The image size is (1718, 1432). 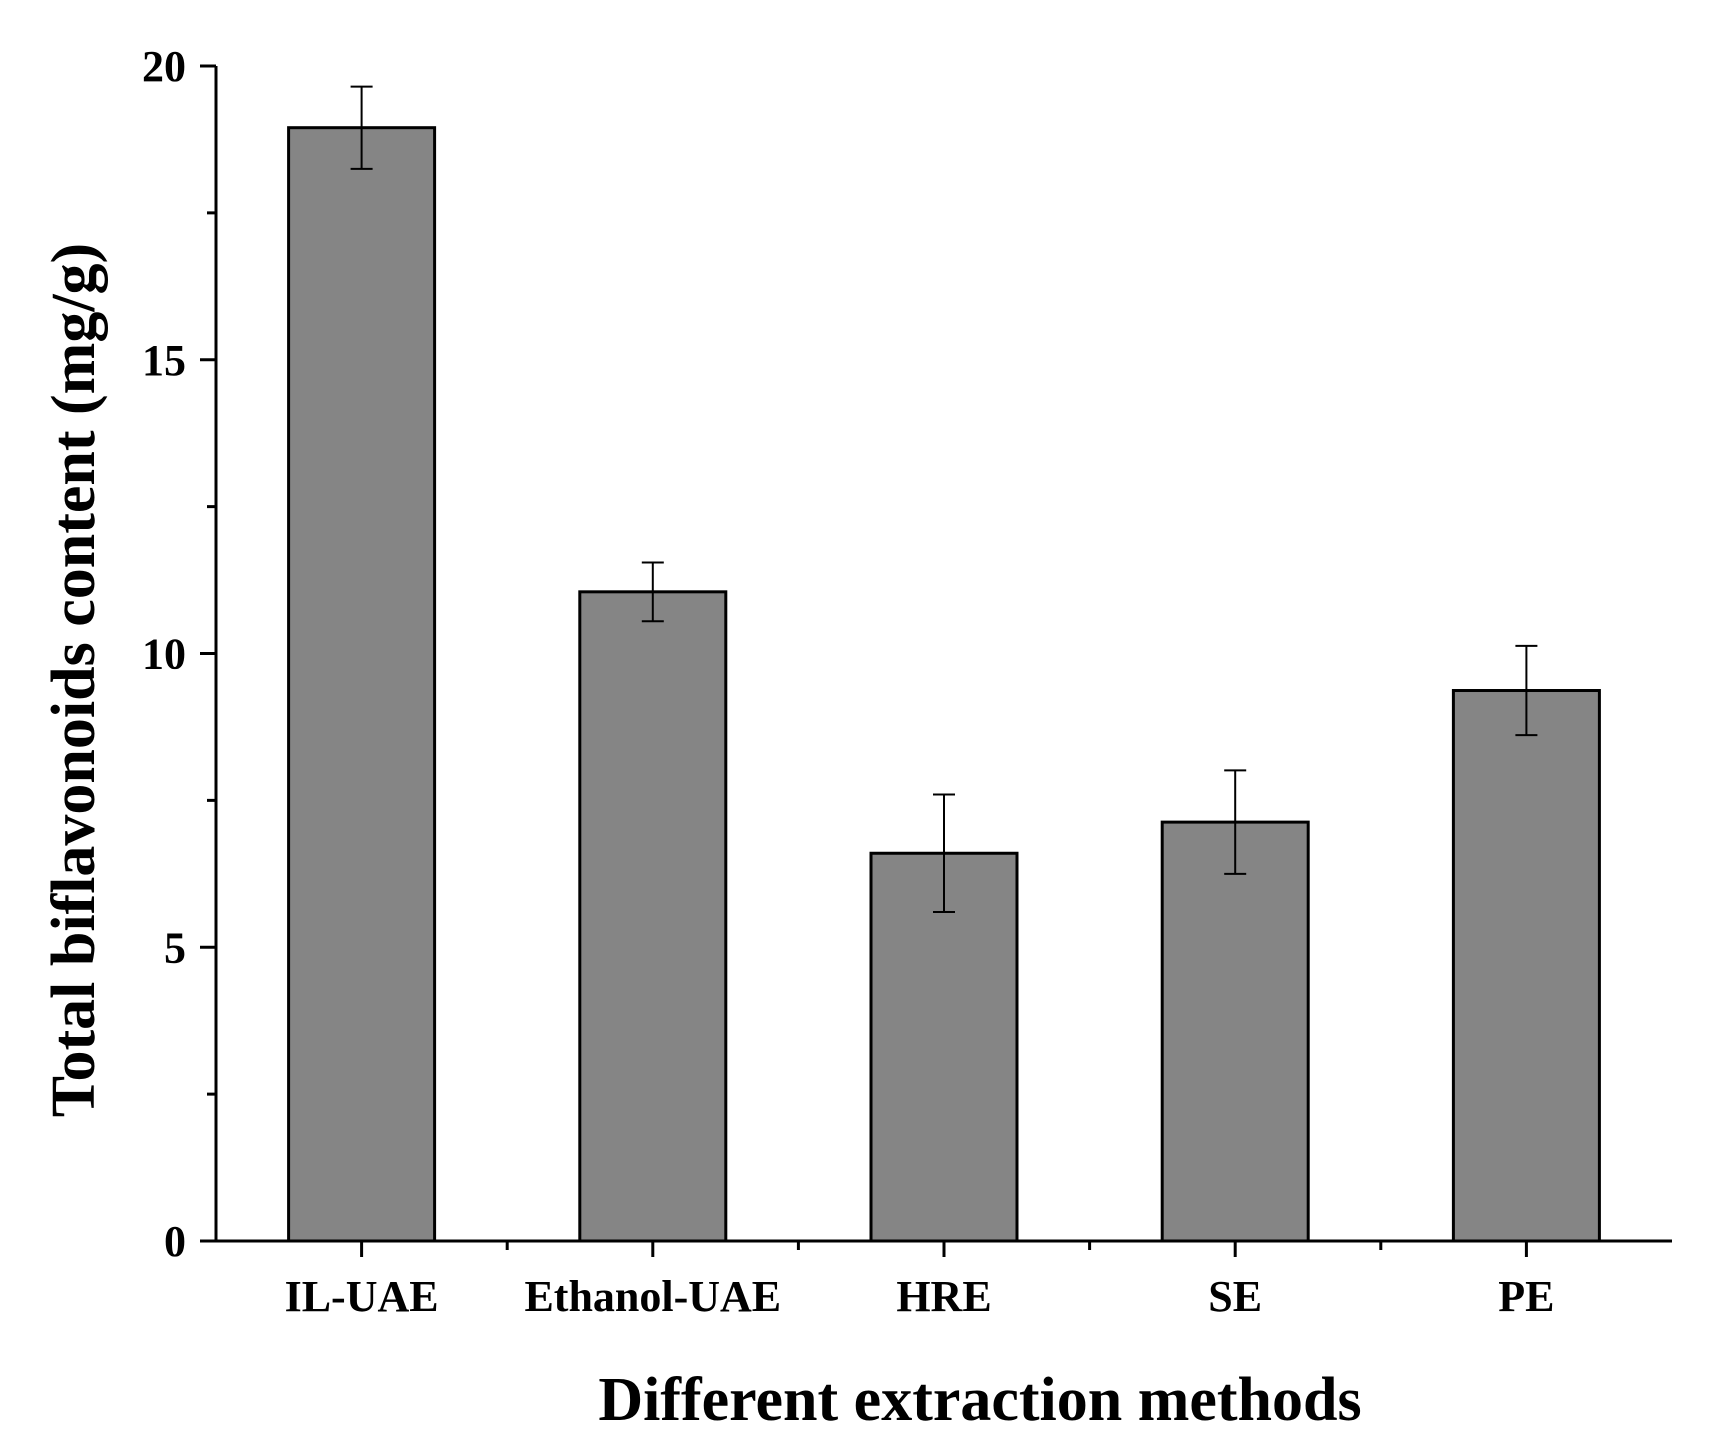 I want to click on y-tick-label: 15, so click(x=164, y=360).